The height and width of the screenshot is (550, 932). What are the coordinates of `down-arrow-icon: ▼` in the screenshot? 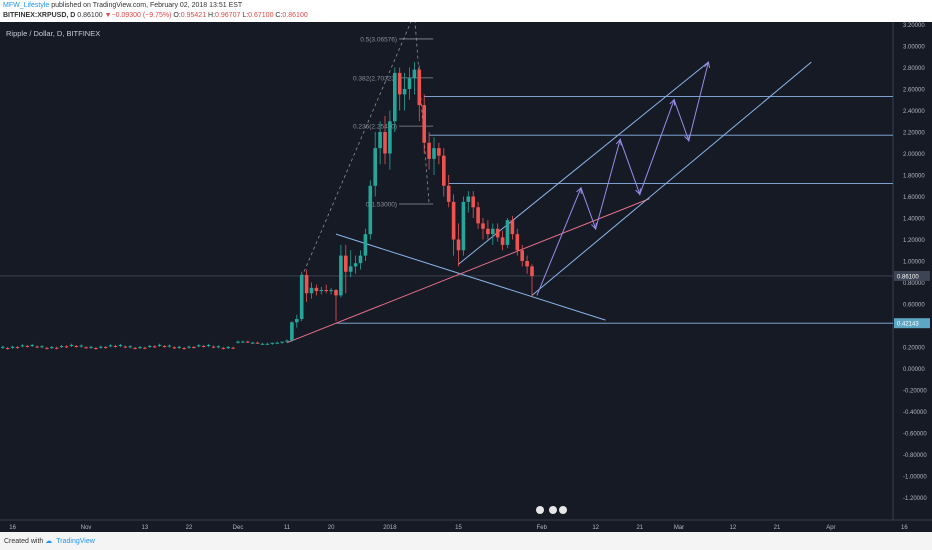 It's located at (108, 15).